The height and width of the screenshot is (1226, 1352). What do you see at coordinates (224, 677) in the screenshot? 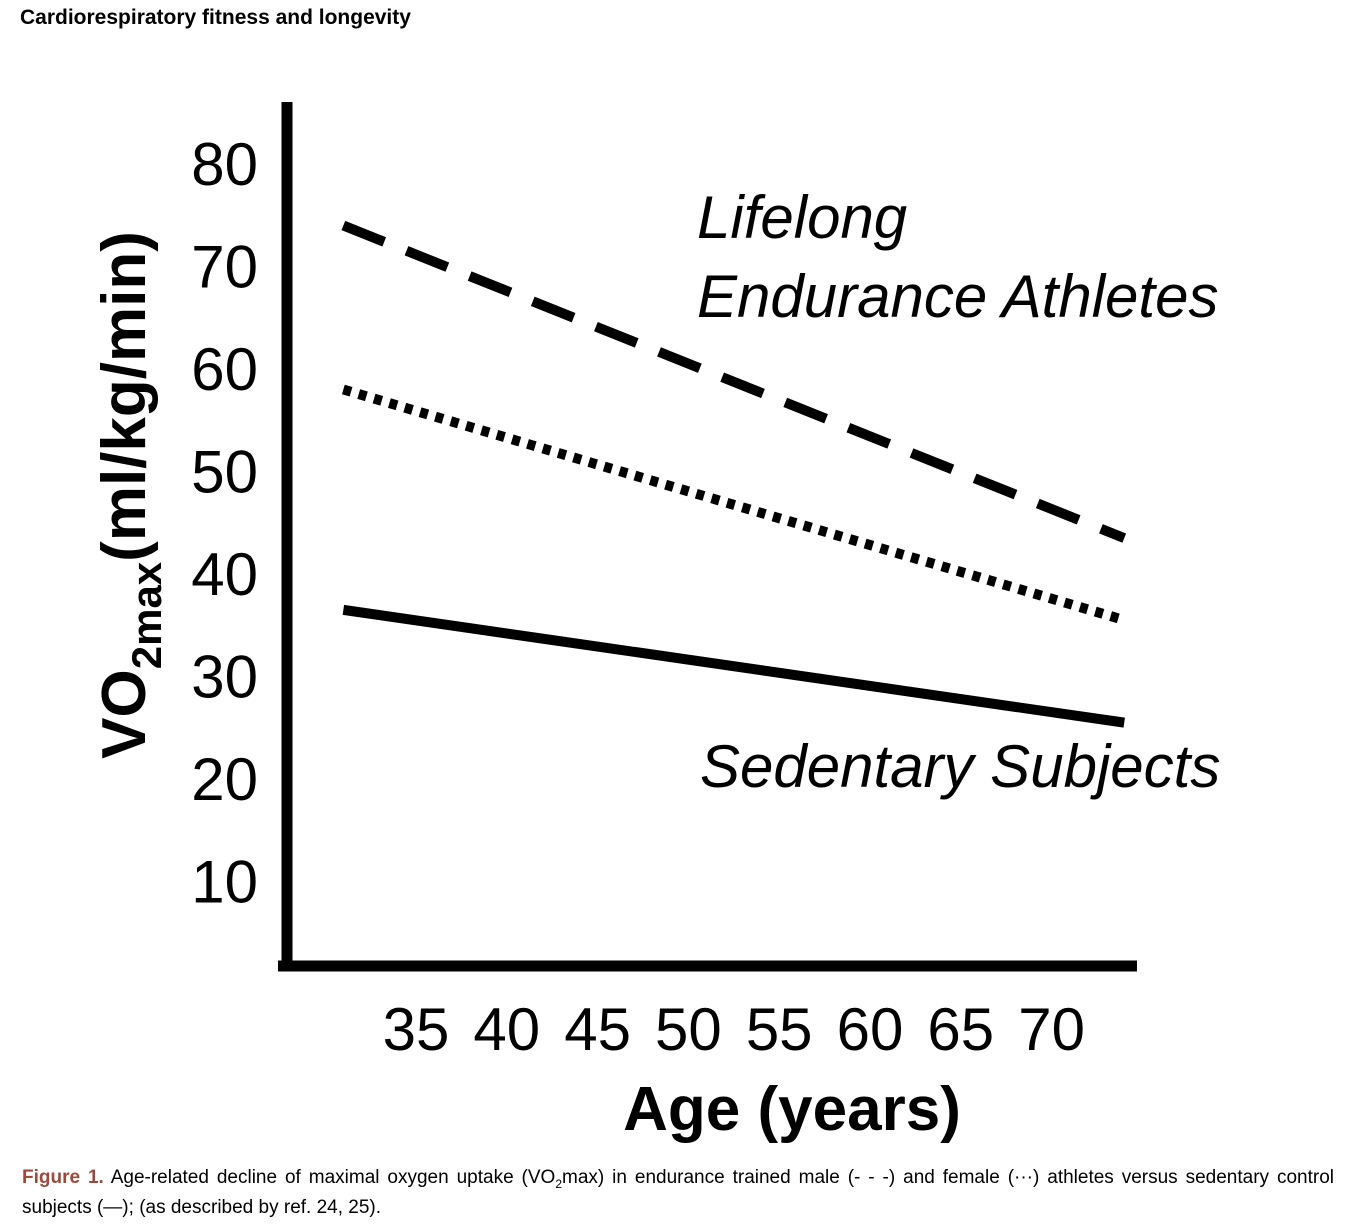
I see `y-tick-label: 30` at bounding box center [224, 677].